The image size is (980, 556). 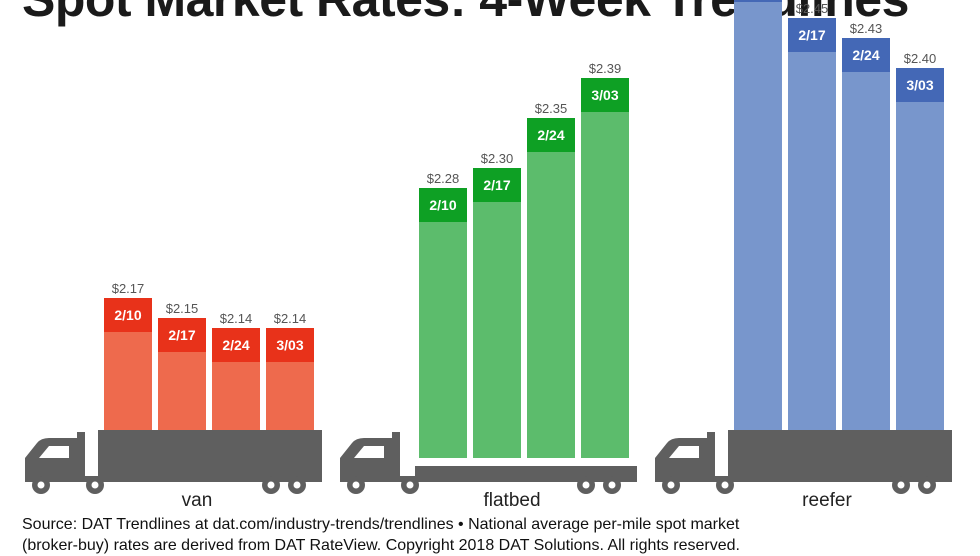 I want to click on truck-icon-flatbed, so click(x=488, y=463).